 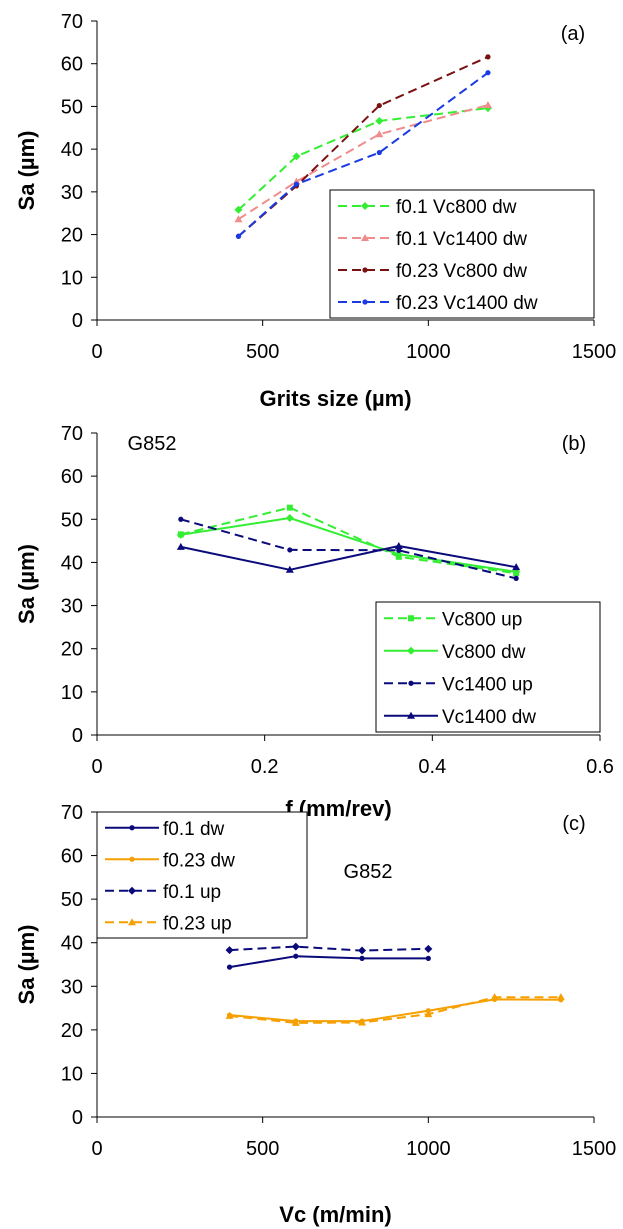 What do you see at coordinates (489, 717) in the screenshot?
I see `legend-label: Vc1400 dw` at bounding box center [489, 717].